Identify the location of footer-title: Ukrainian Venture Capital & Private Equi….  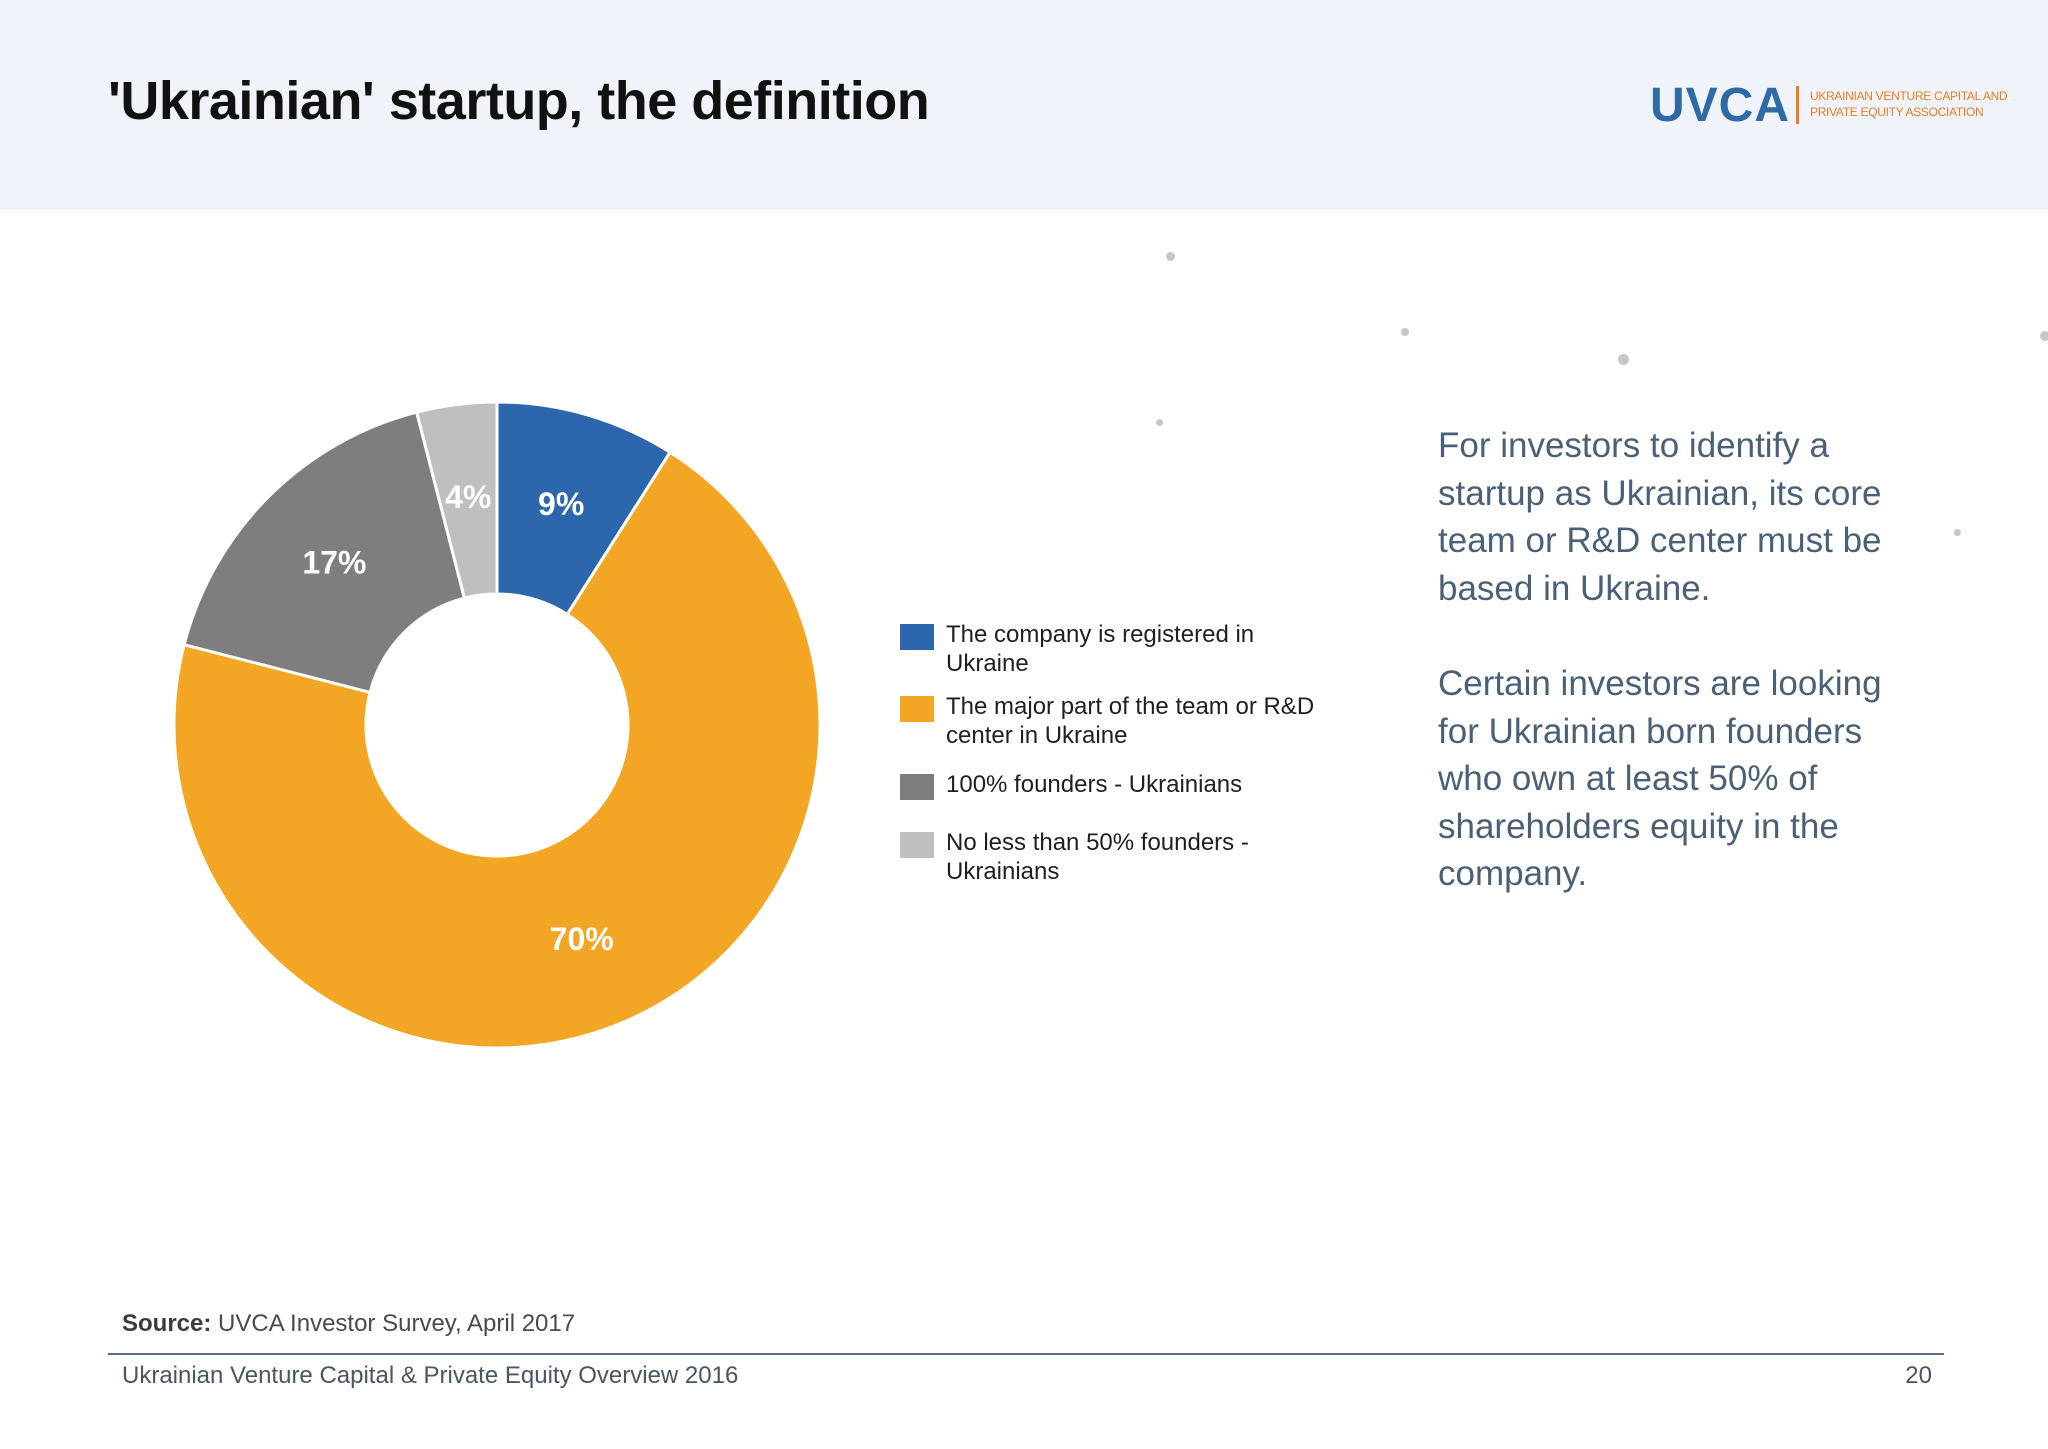
(430, 1375).